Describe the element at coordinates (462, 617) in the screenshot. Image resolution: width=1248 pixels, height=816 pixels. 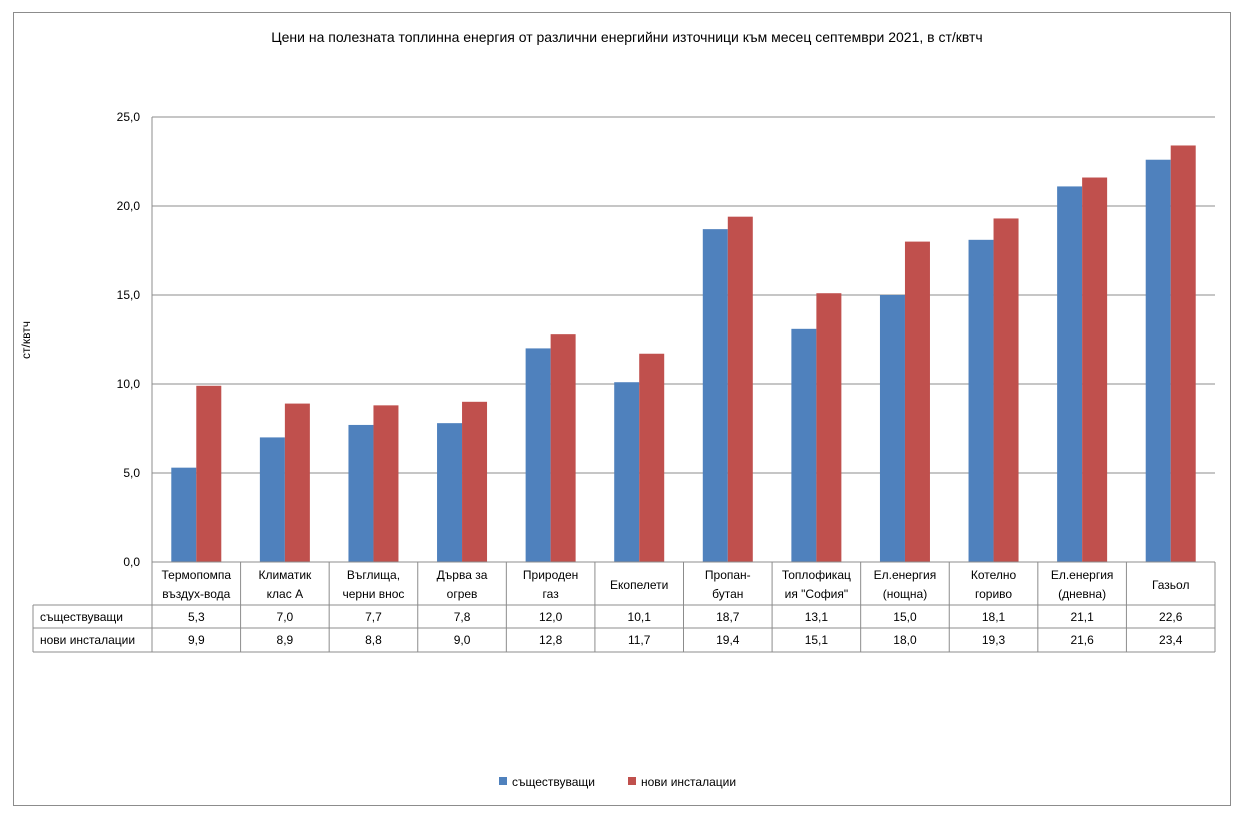
I see `data-label: 7,8` at that location.